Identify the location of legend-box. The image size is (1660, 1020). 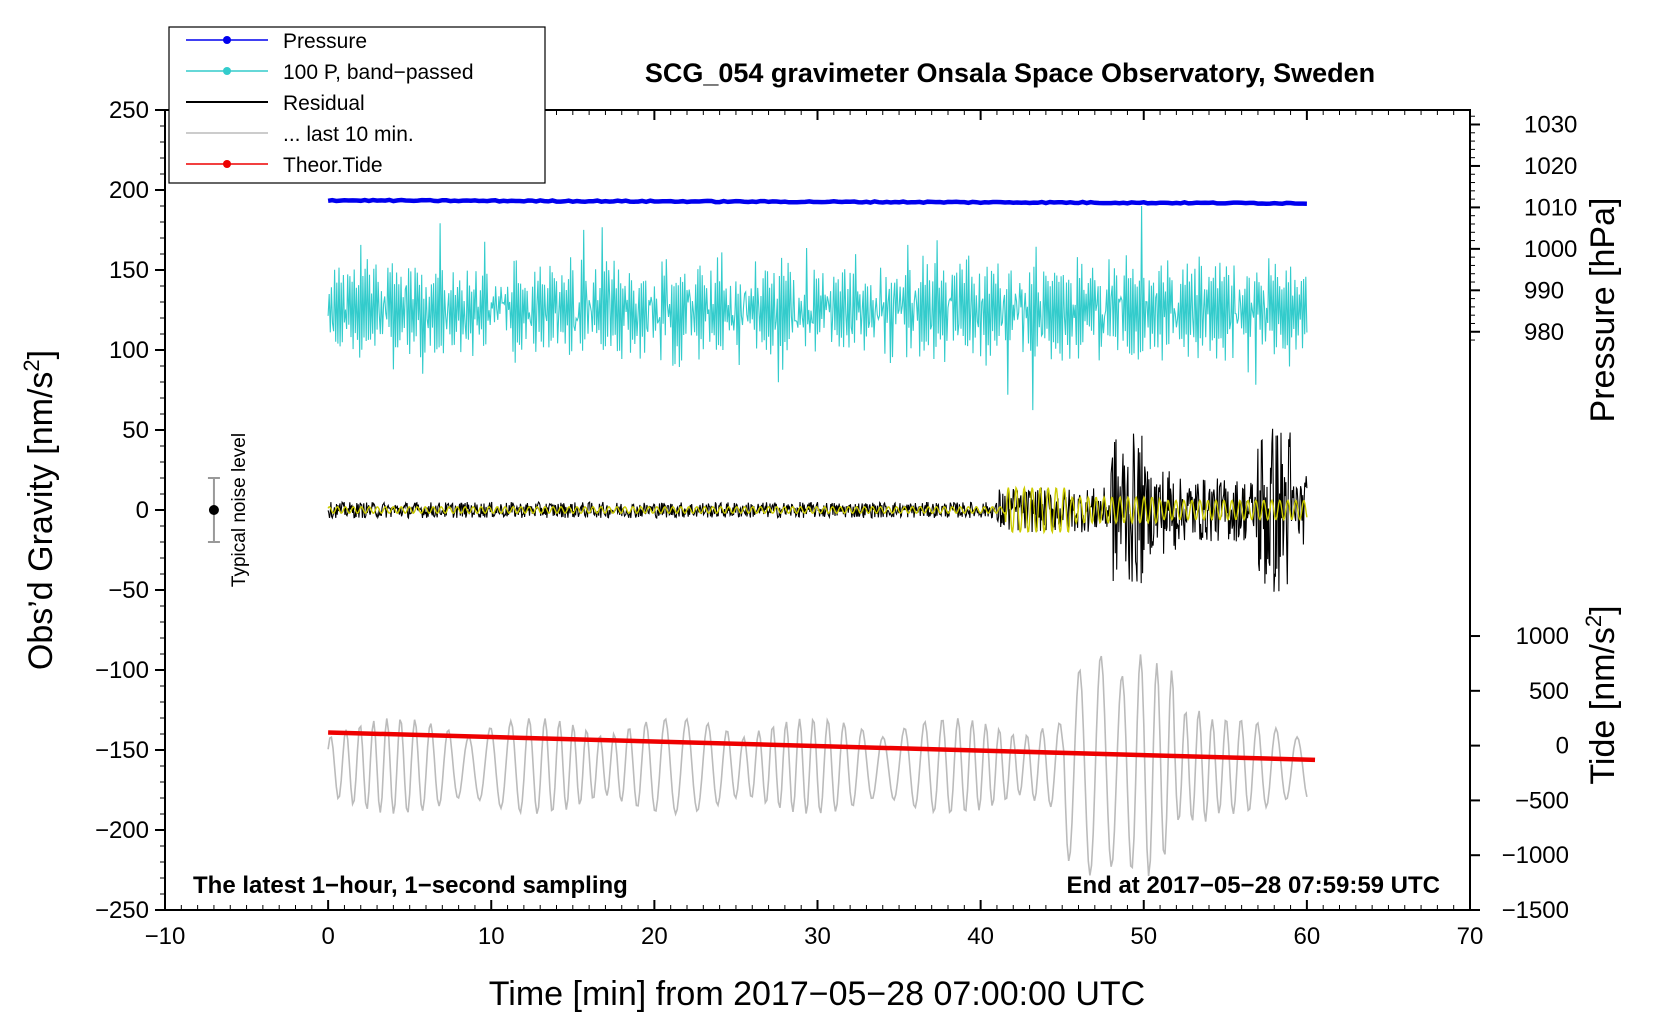
(357, 105).